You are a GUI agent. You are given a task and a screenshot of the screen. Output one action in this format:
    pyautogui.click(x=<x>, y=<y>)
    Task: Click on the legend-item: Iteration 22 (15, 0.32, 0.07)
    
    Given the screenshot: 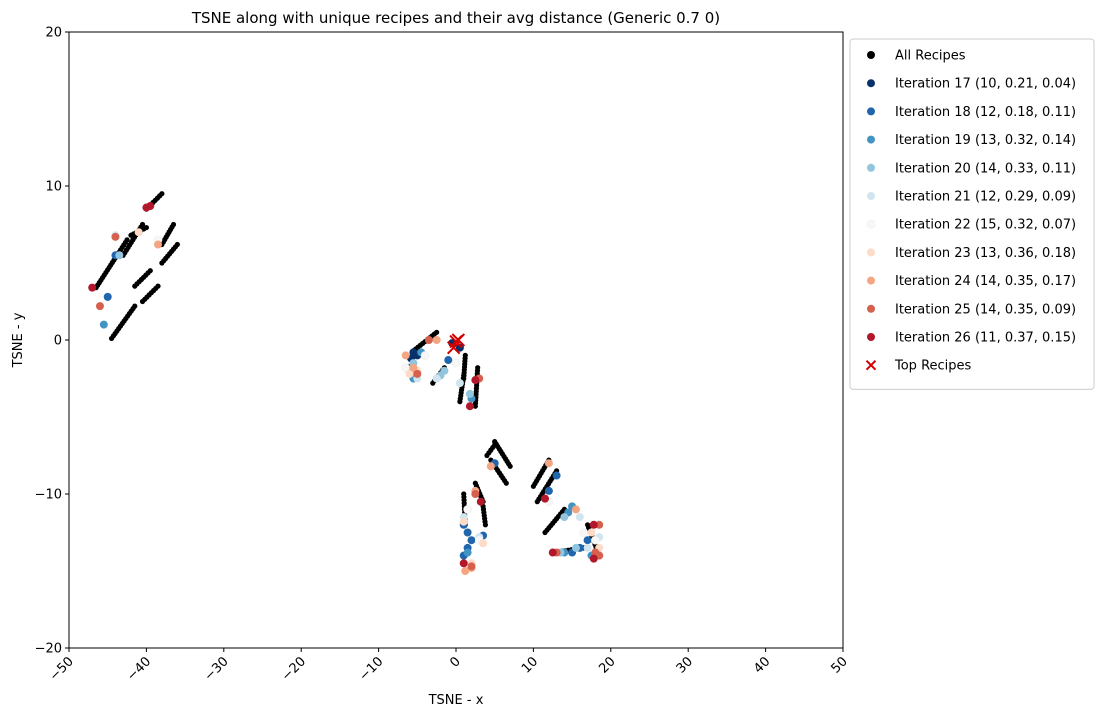 What is the action you would take?
    pyautogui.click(x=971, y=225)
    